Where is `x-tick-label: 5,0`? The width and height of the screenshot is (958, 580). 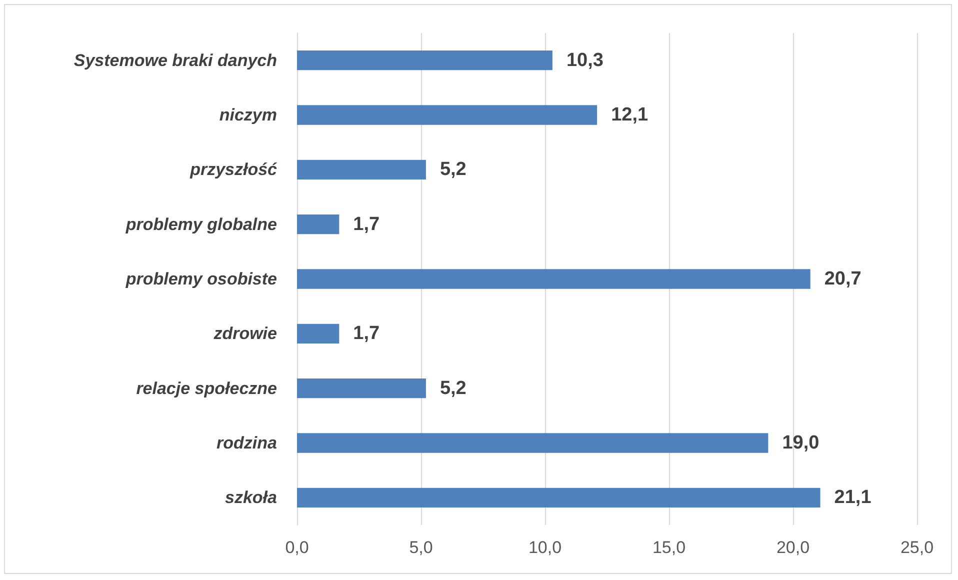
x-tick-label: 5,0 is located at coordinates (421, 547).